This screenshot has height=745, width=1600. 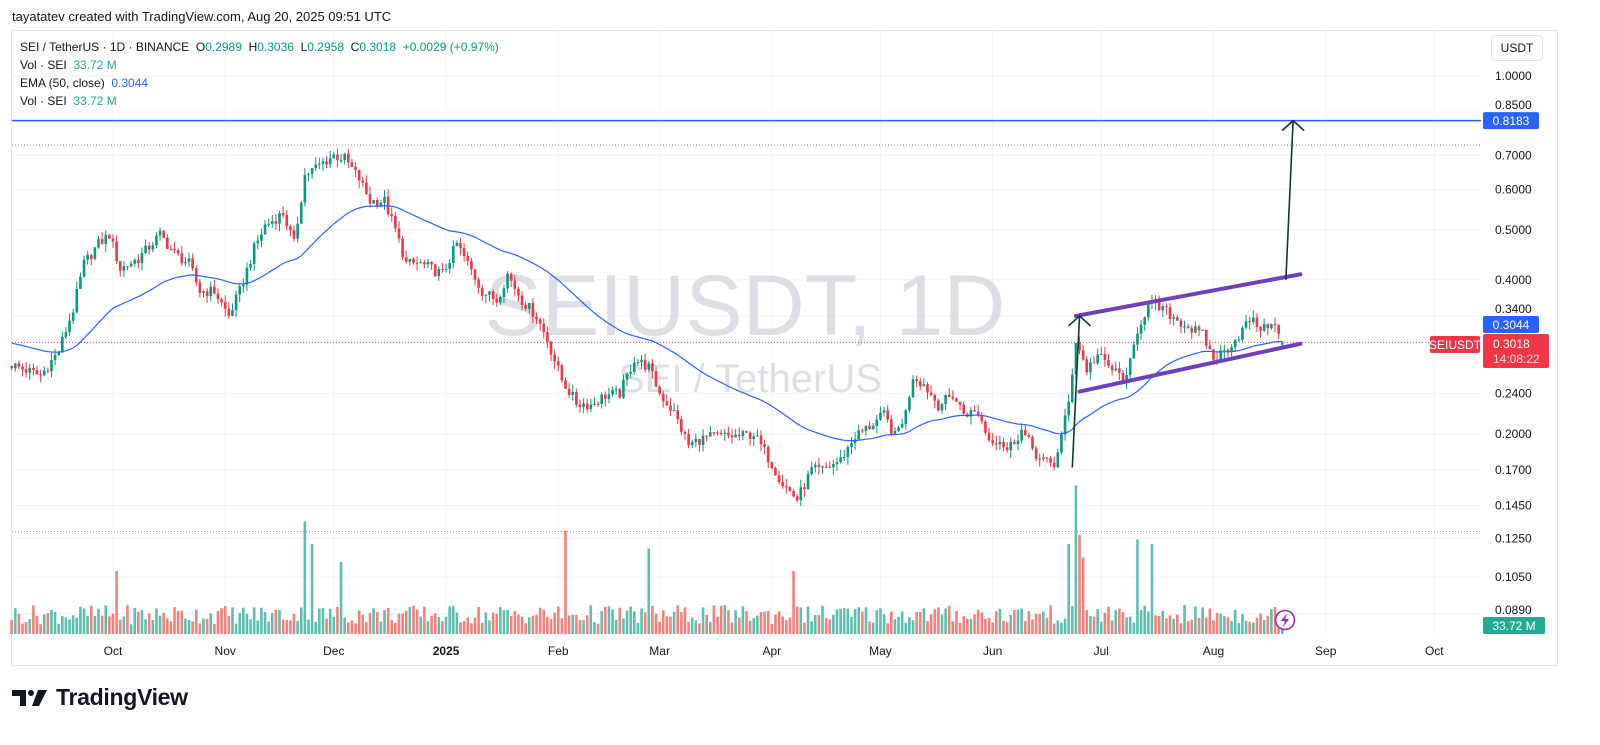 I want to click on legend-volume-row: Vol · SEI 33.72 M, so click(x=259, y=65).